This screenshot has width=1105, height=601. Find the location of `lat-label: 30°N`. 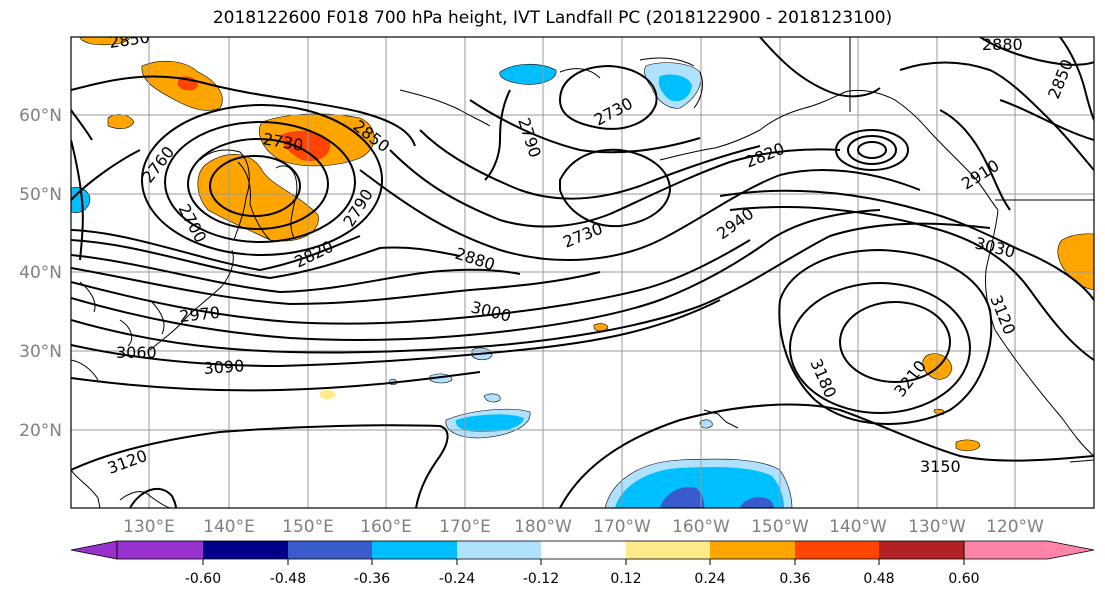

lat-label: 30°N is located at coordinates (40, 352).